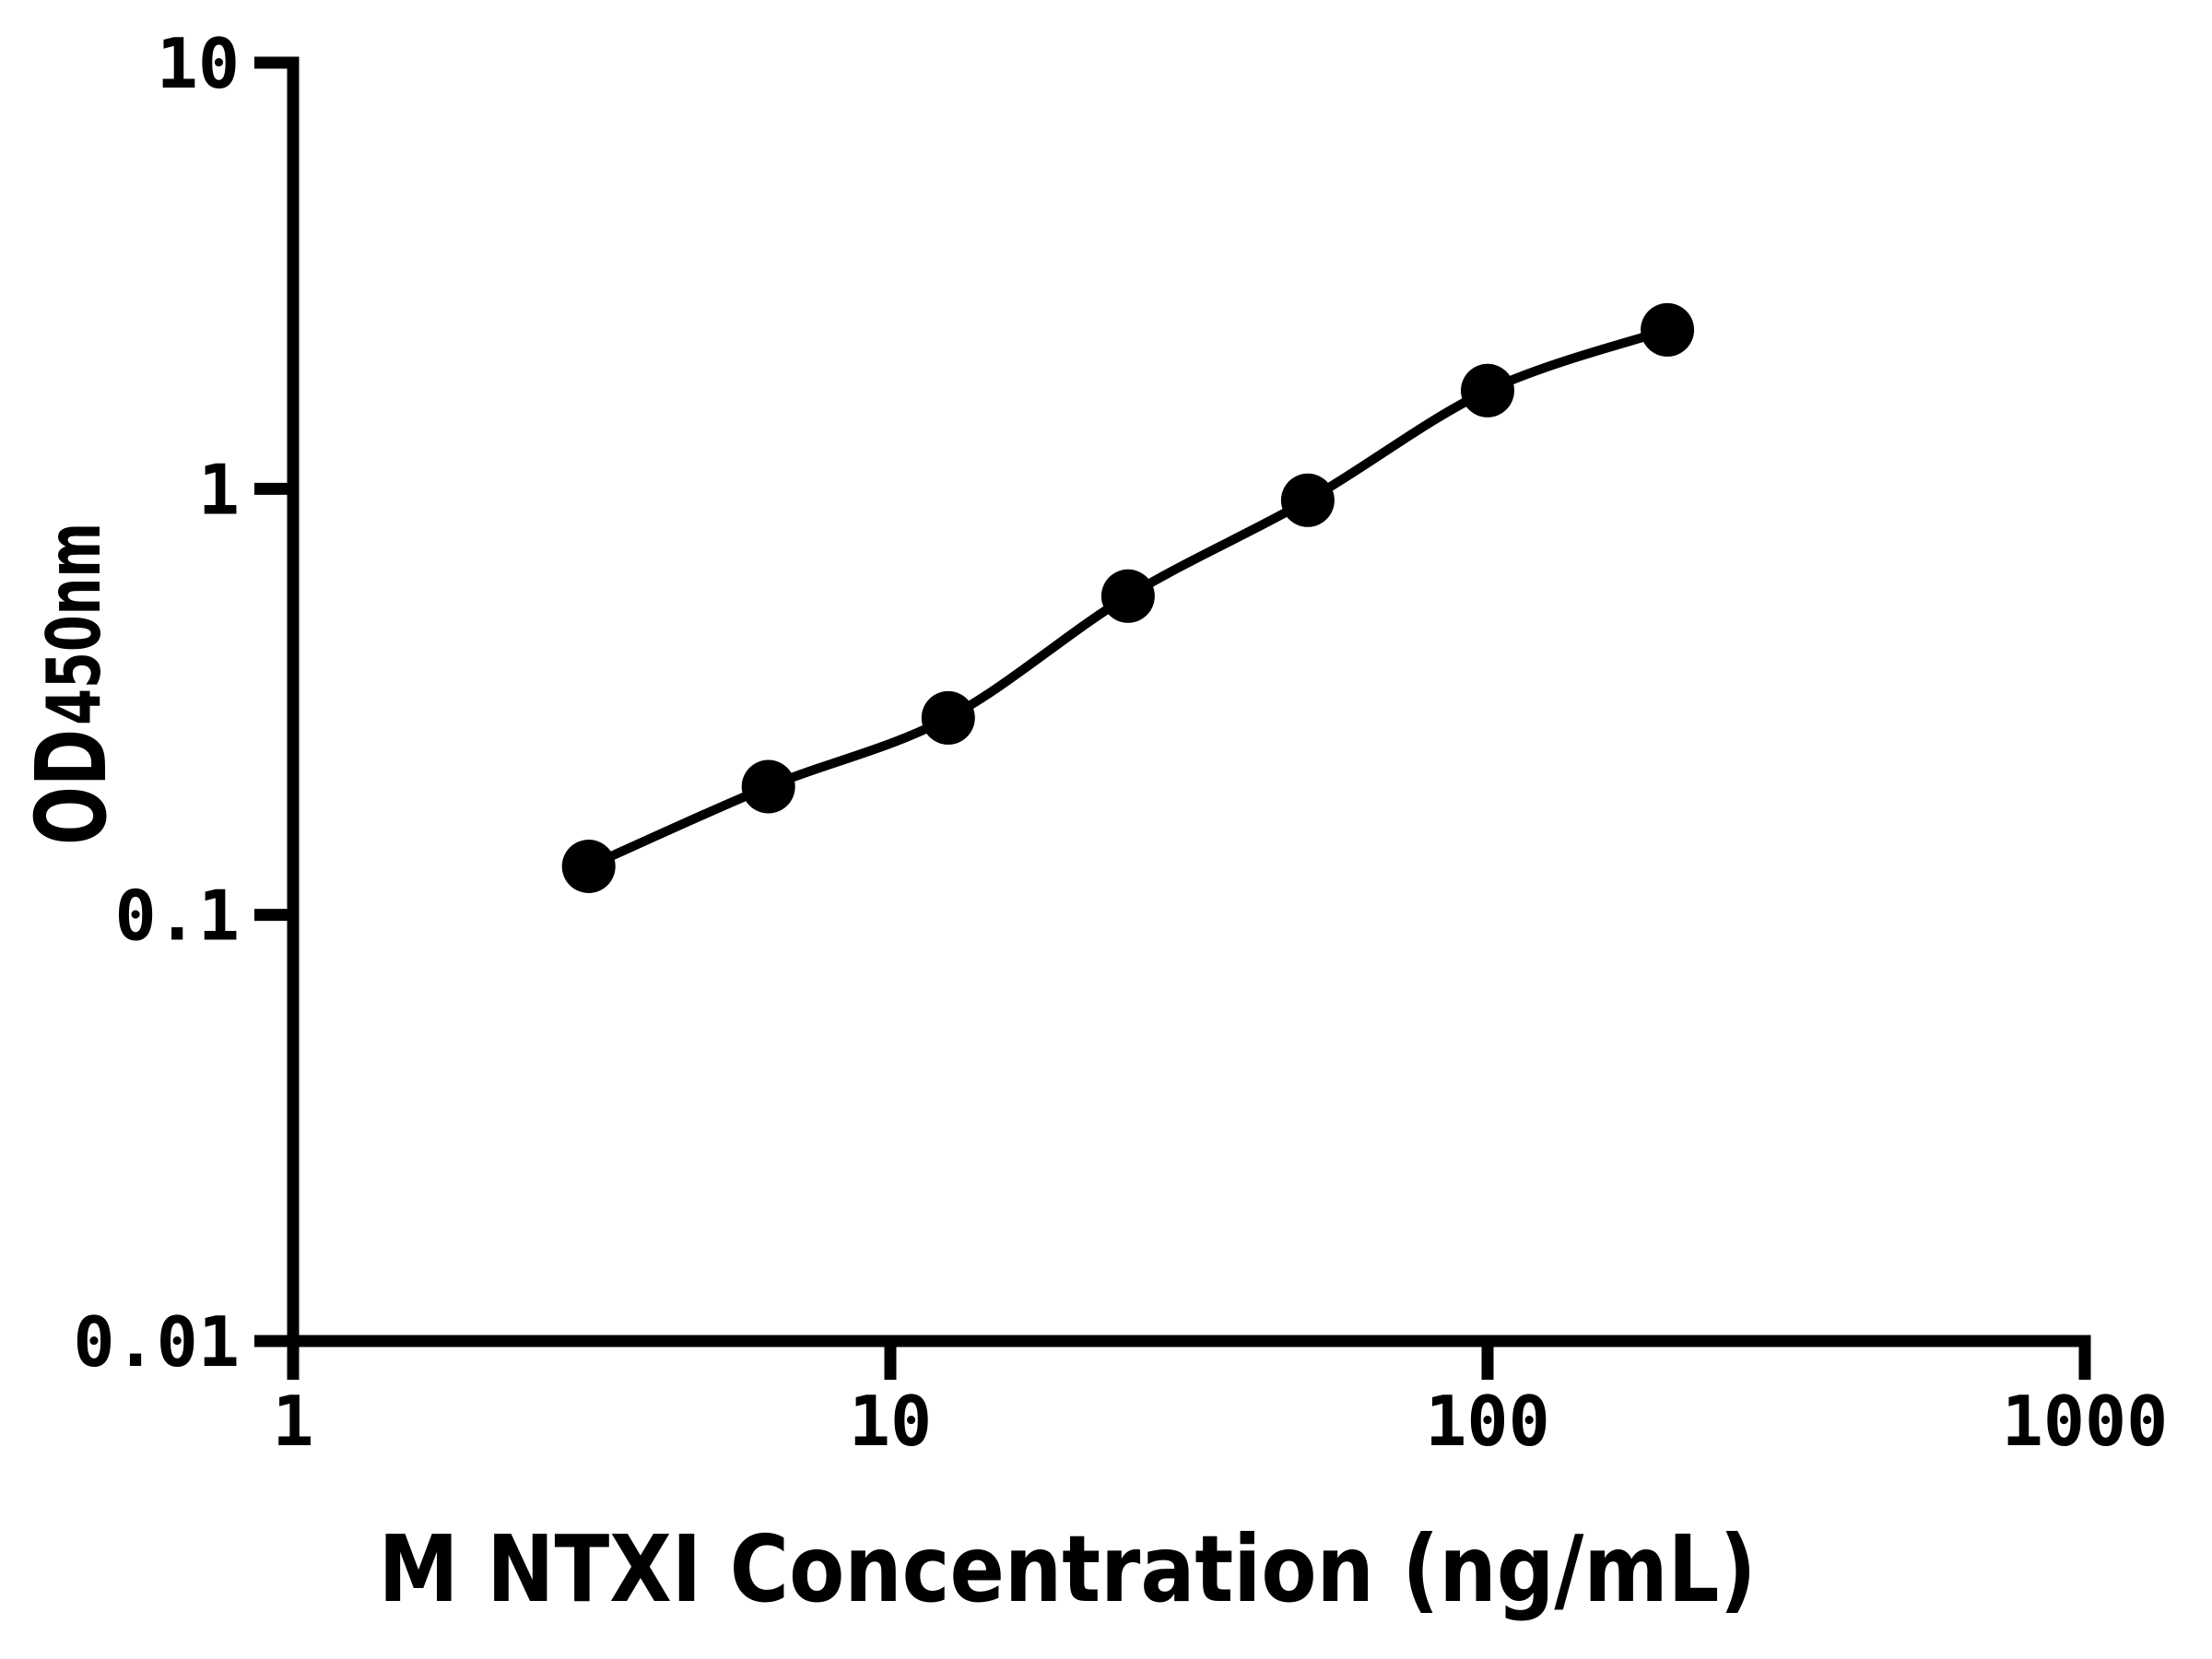 This screenshot has height=1659, width=2212. What do you see at coordinates (1487, 1421) in the screenshot?
I see `x-tick-label: 100` at bounding box center [1487, 1421].